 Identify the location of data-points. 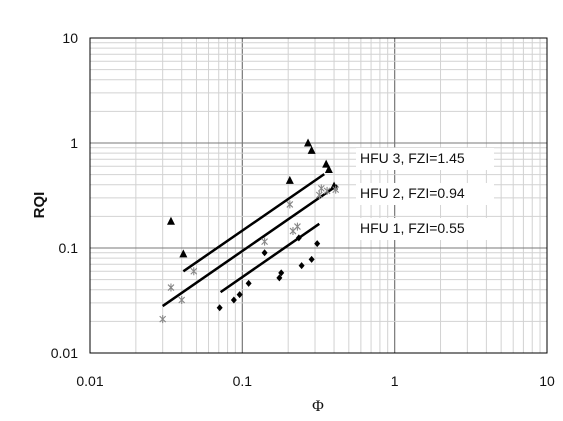
(249, 231).